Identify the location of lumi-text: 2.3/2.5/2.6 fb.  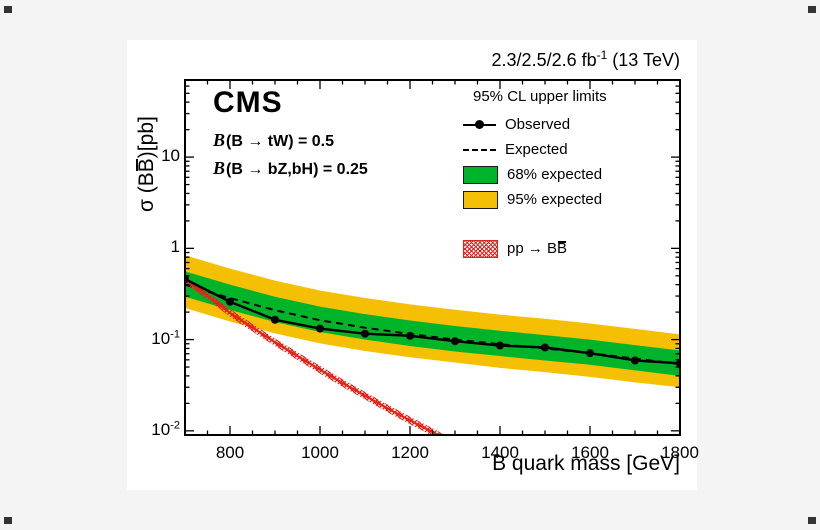
(544, 60).